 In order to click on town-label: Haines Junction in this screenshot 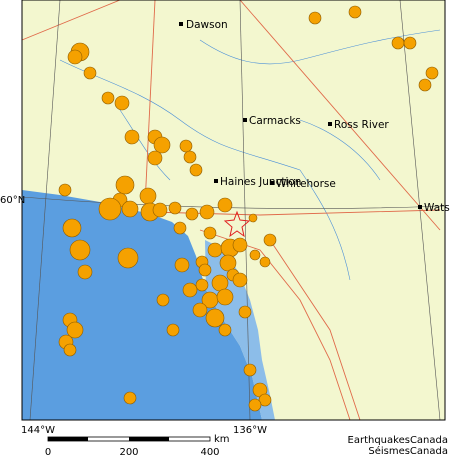, I will do `click(260, 182)`.